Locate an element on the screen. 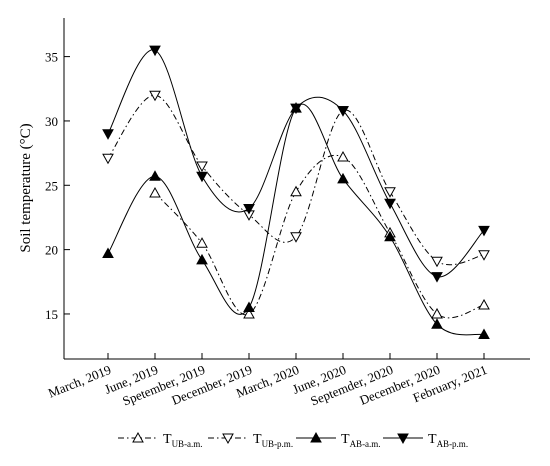  legend-label: TUB-a.m. is located at coordinates (183, 440).